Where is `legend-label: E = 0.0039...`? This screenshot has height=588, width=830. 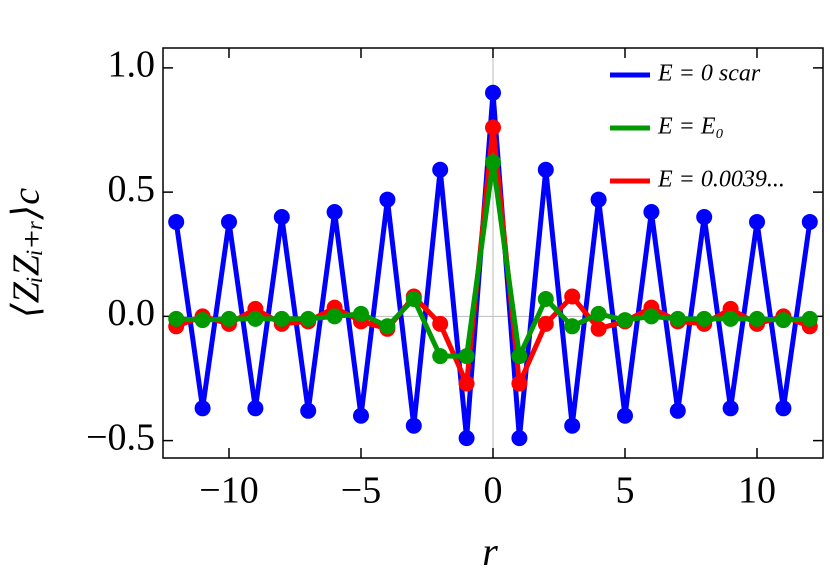
legend-label: E = 0.0039... is located at coordinates (721, 180).